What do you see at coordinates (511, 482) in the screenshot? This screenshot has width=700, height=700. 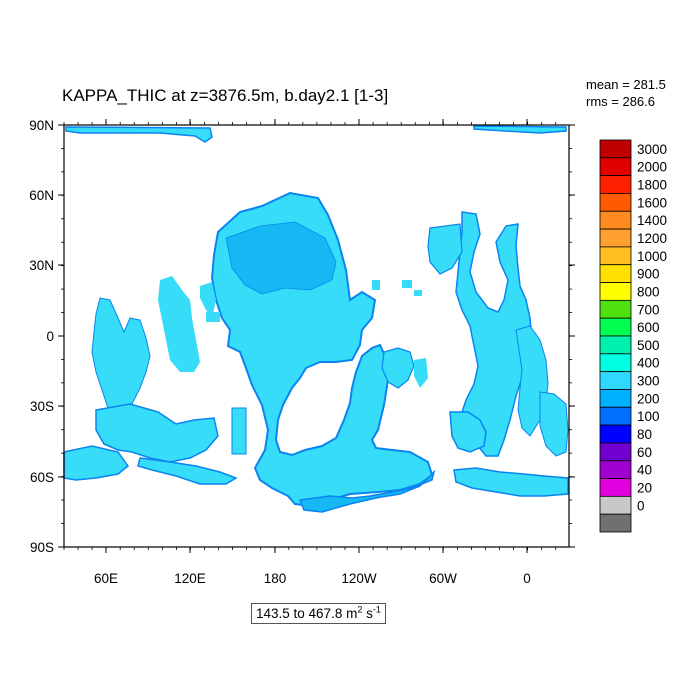 I see `southern-ocean-atlantic` at bounding box center [511, 482].